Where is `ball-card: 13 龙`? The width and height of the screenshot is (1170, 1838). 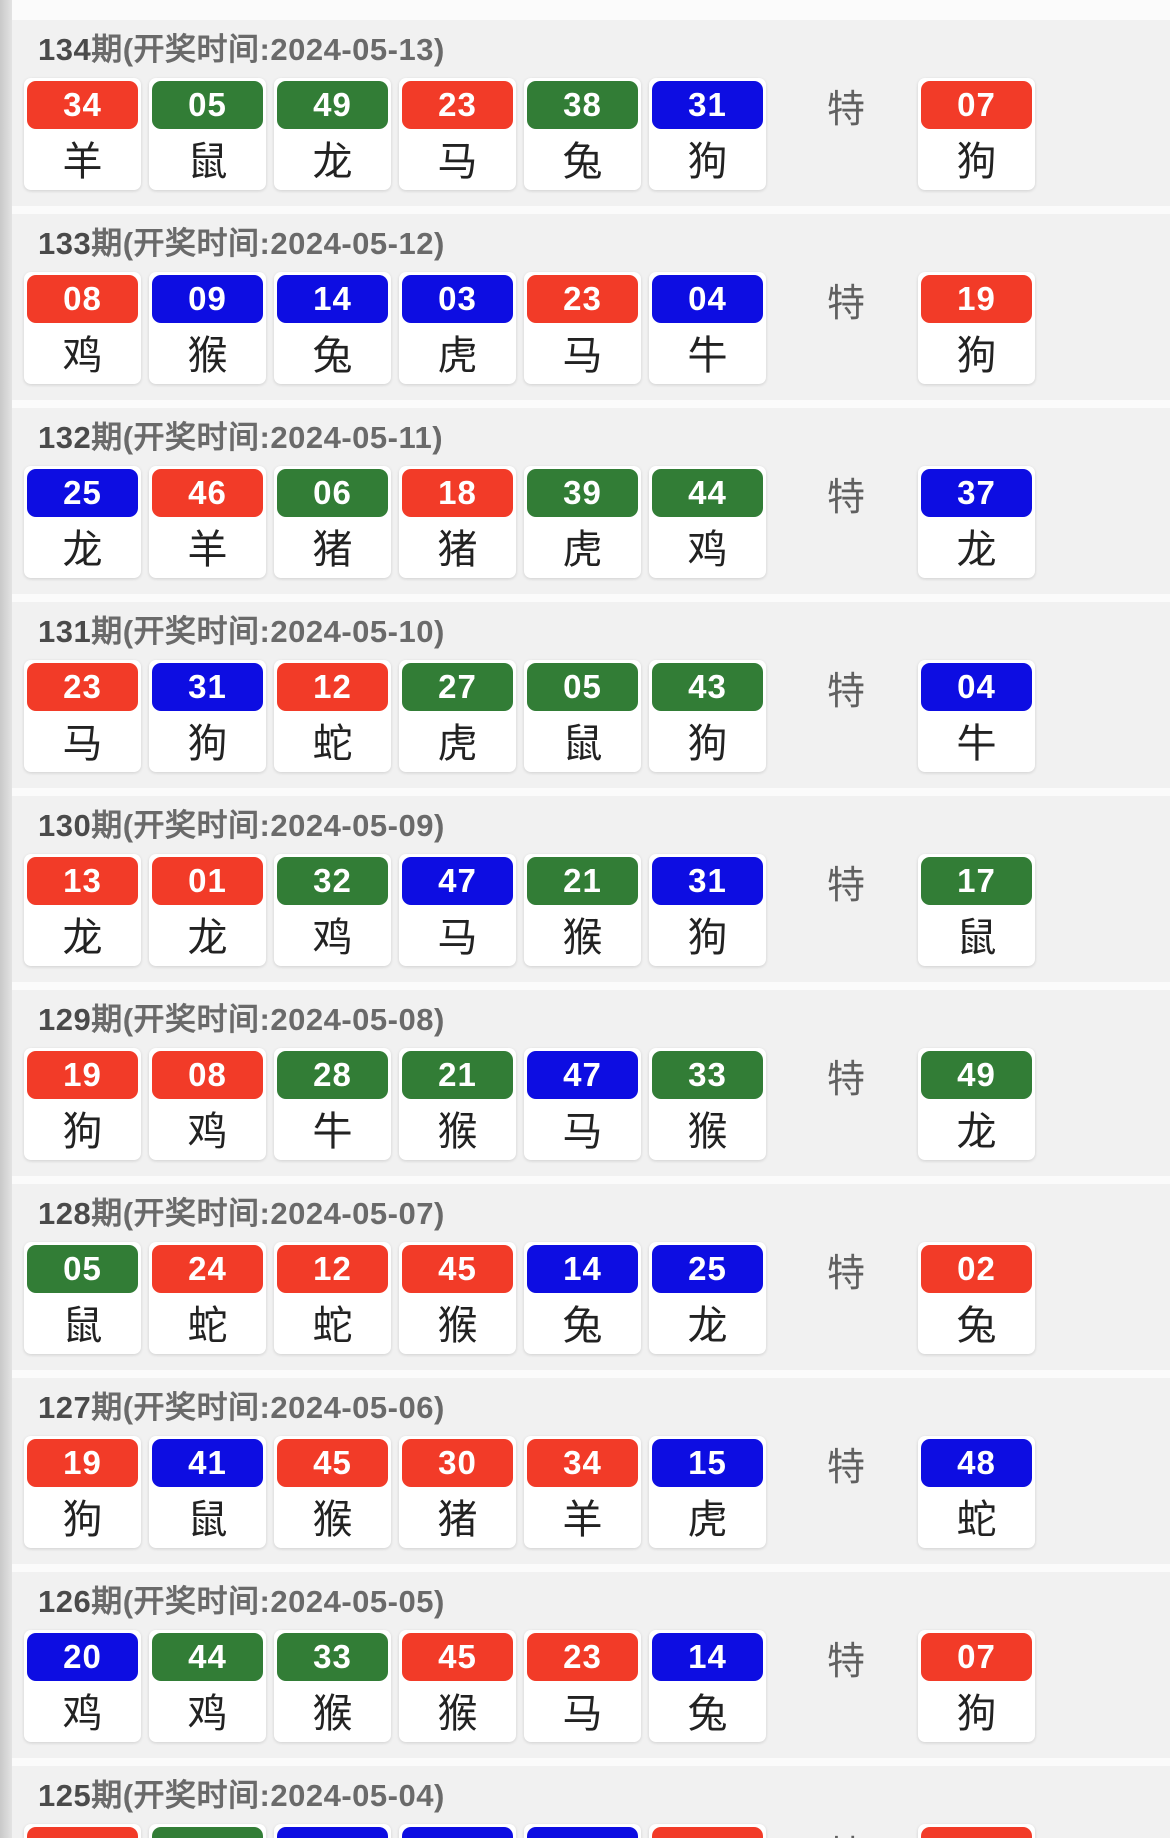
ball-card: 13 龙 is located at coordinates (82, 910).